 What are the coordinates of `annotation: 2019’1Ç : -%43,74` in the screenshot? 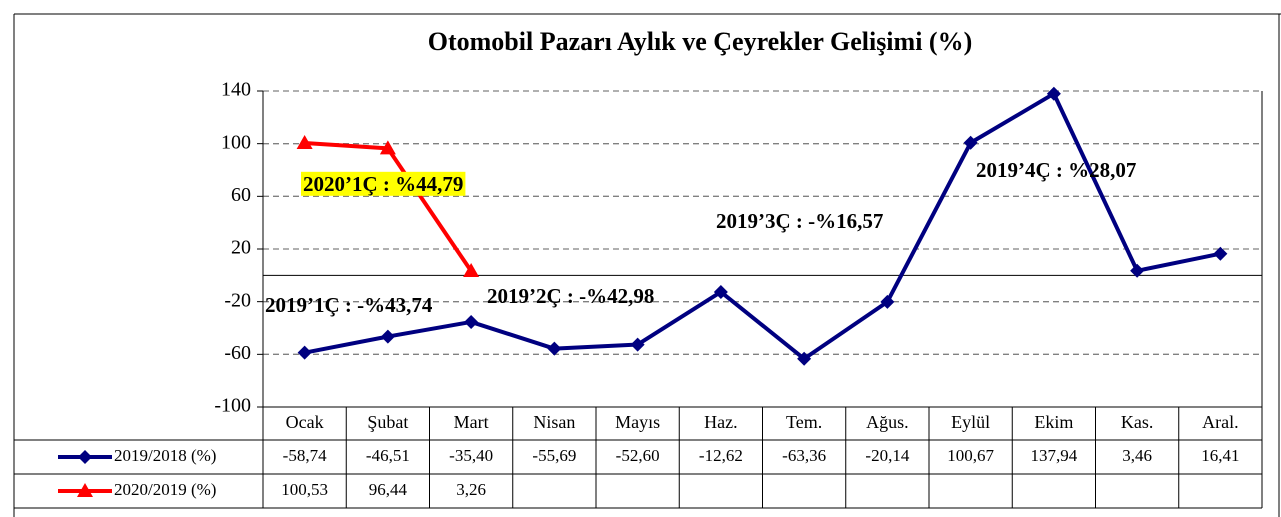 It's located at (349, 305).